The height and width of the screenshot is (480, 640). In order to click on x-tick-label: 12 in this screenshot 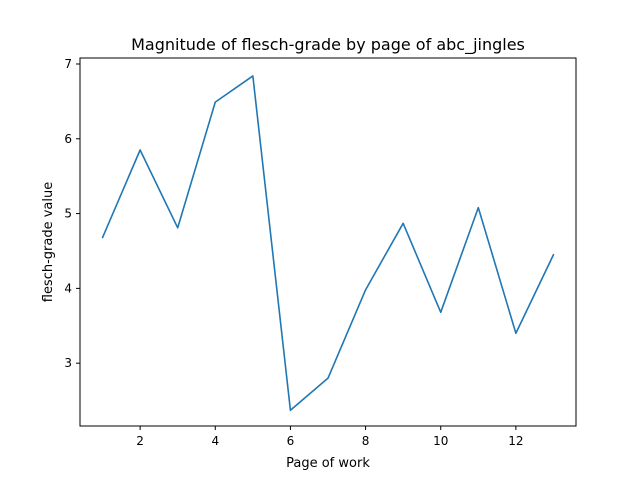, I will do `click(515, 441)`.